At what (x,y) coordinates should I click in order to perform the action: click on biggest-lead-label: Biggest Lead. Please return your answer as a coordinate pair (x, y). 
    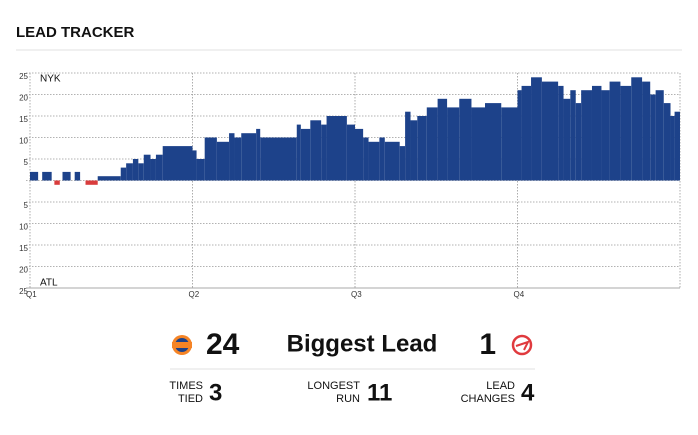
    Looking at the image, I should click on (362, 343).